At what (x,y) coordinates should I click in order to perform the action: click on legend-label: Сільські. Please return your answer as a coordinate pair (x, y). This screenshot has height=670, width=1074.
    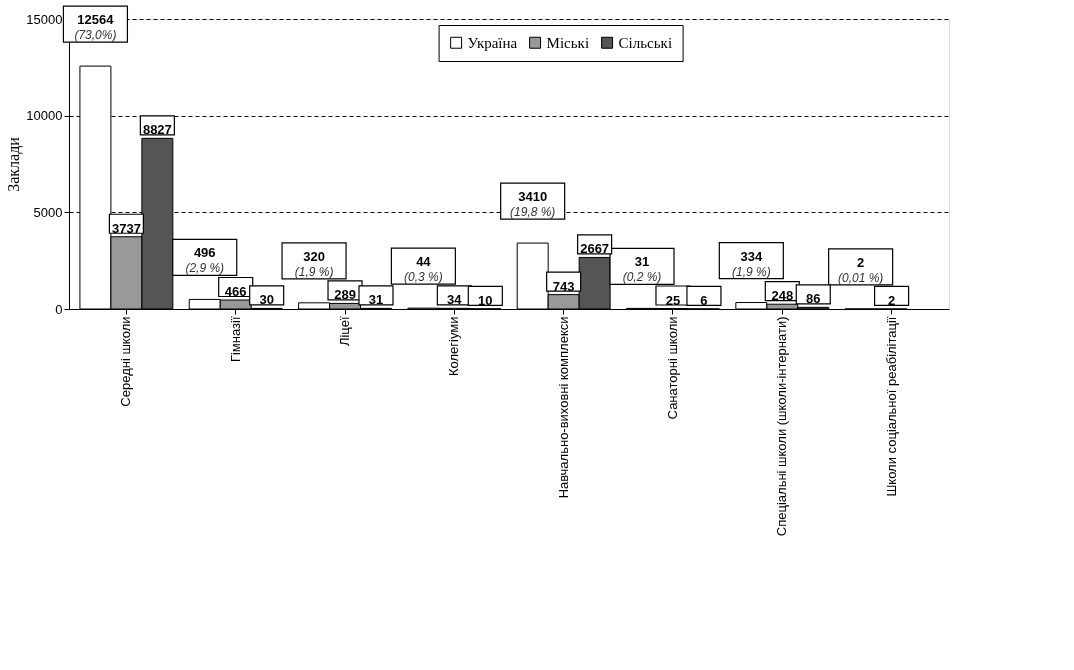
    Looking at the image, I should click on (645, 42).